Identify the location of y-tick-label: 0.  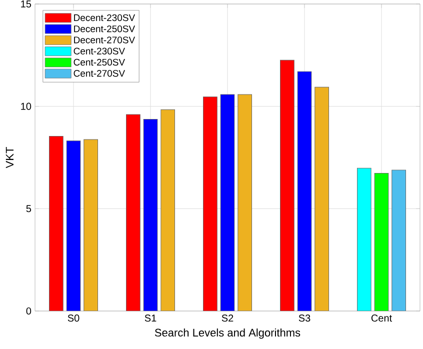
(29, 311).